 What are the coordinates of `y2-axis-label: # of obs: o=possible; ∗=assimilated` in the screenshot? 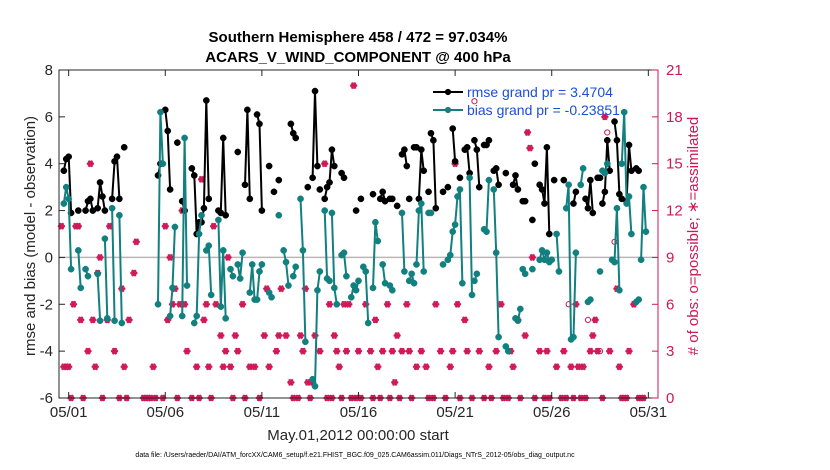 It's located at (693, 236).